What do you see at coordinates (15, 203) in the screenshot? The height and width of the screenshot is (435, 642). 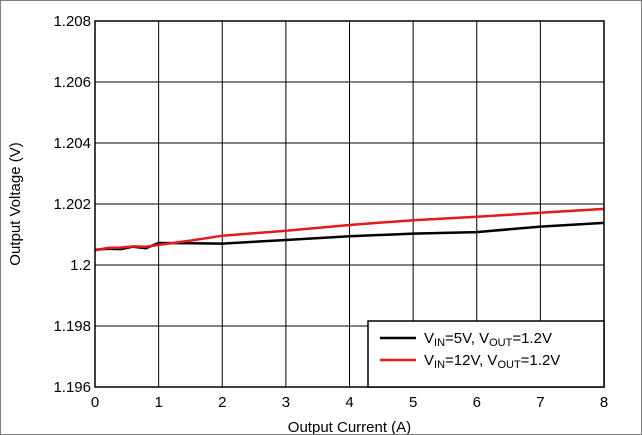 I see `y-axis-title: Output Voltage (V)` at bounding box center [15, 203].